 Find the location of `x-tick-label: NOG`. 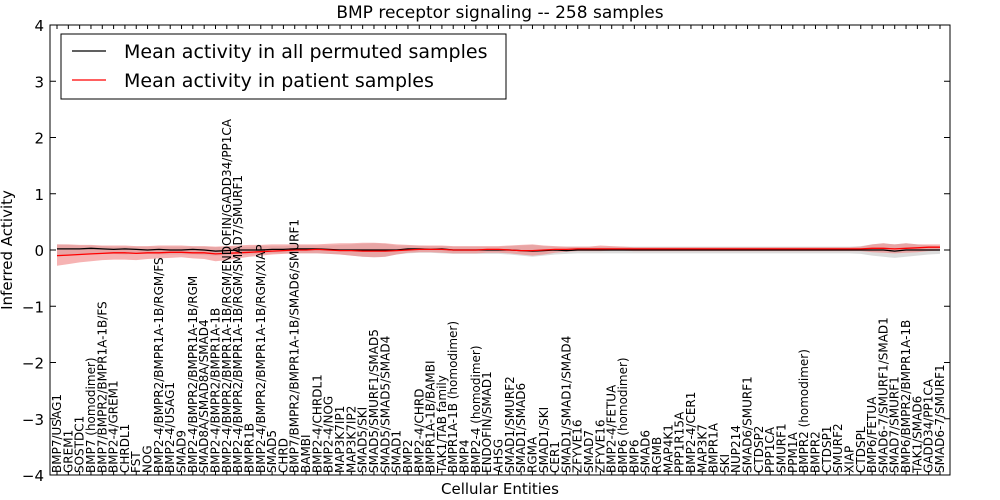

x-tick-label: NOG is located at coordinates (148, 459).